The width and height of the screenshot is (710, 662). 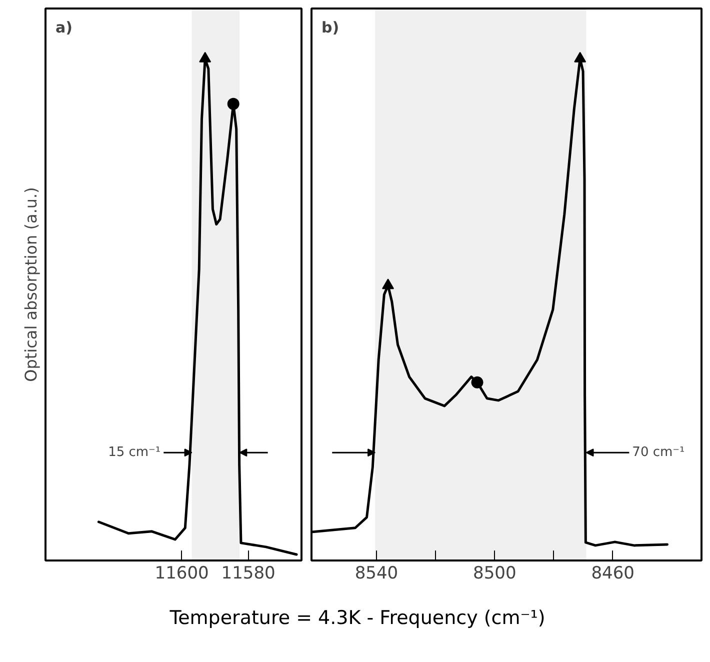 What do you see at coordinates (331, 27) in the screenshot?
I see `text: b)` at bounding box center [331, 27].